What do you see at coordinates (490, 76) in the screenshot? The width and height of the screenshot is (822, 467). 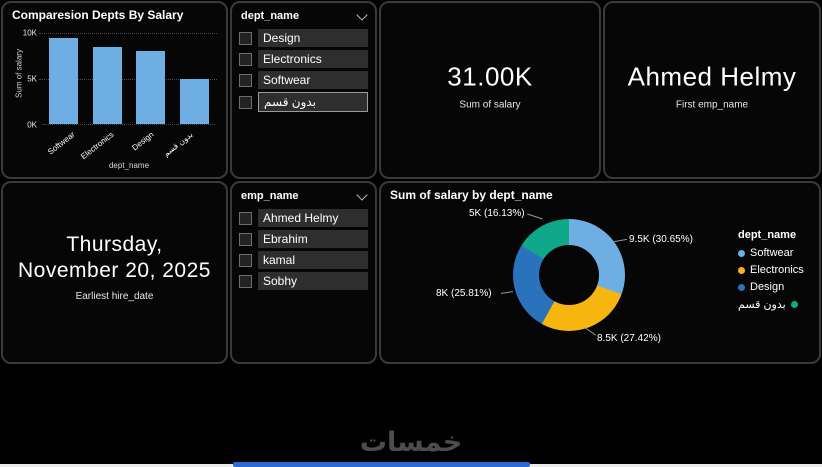 I see `salary-card-value: 31.00K` at bounding box center [490, 76].